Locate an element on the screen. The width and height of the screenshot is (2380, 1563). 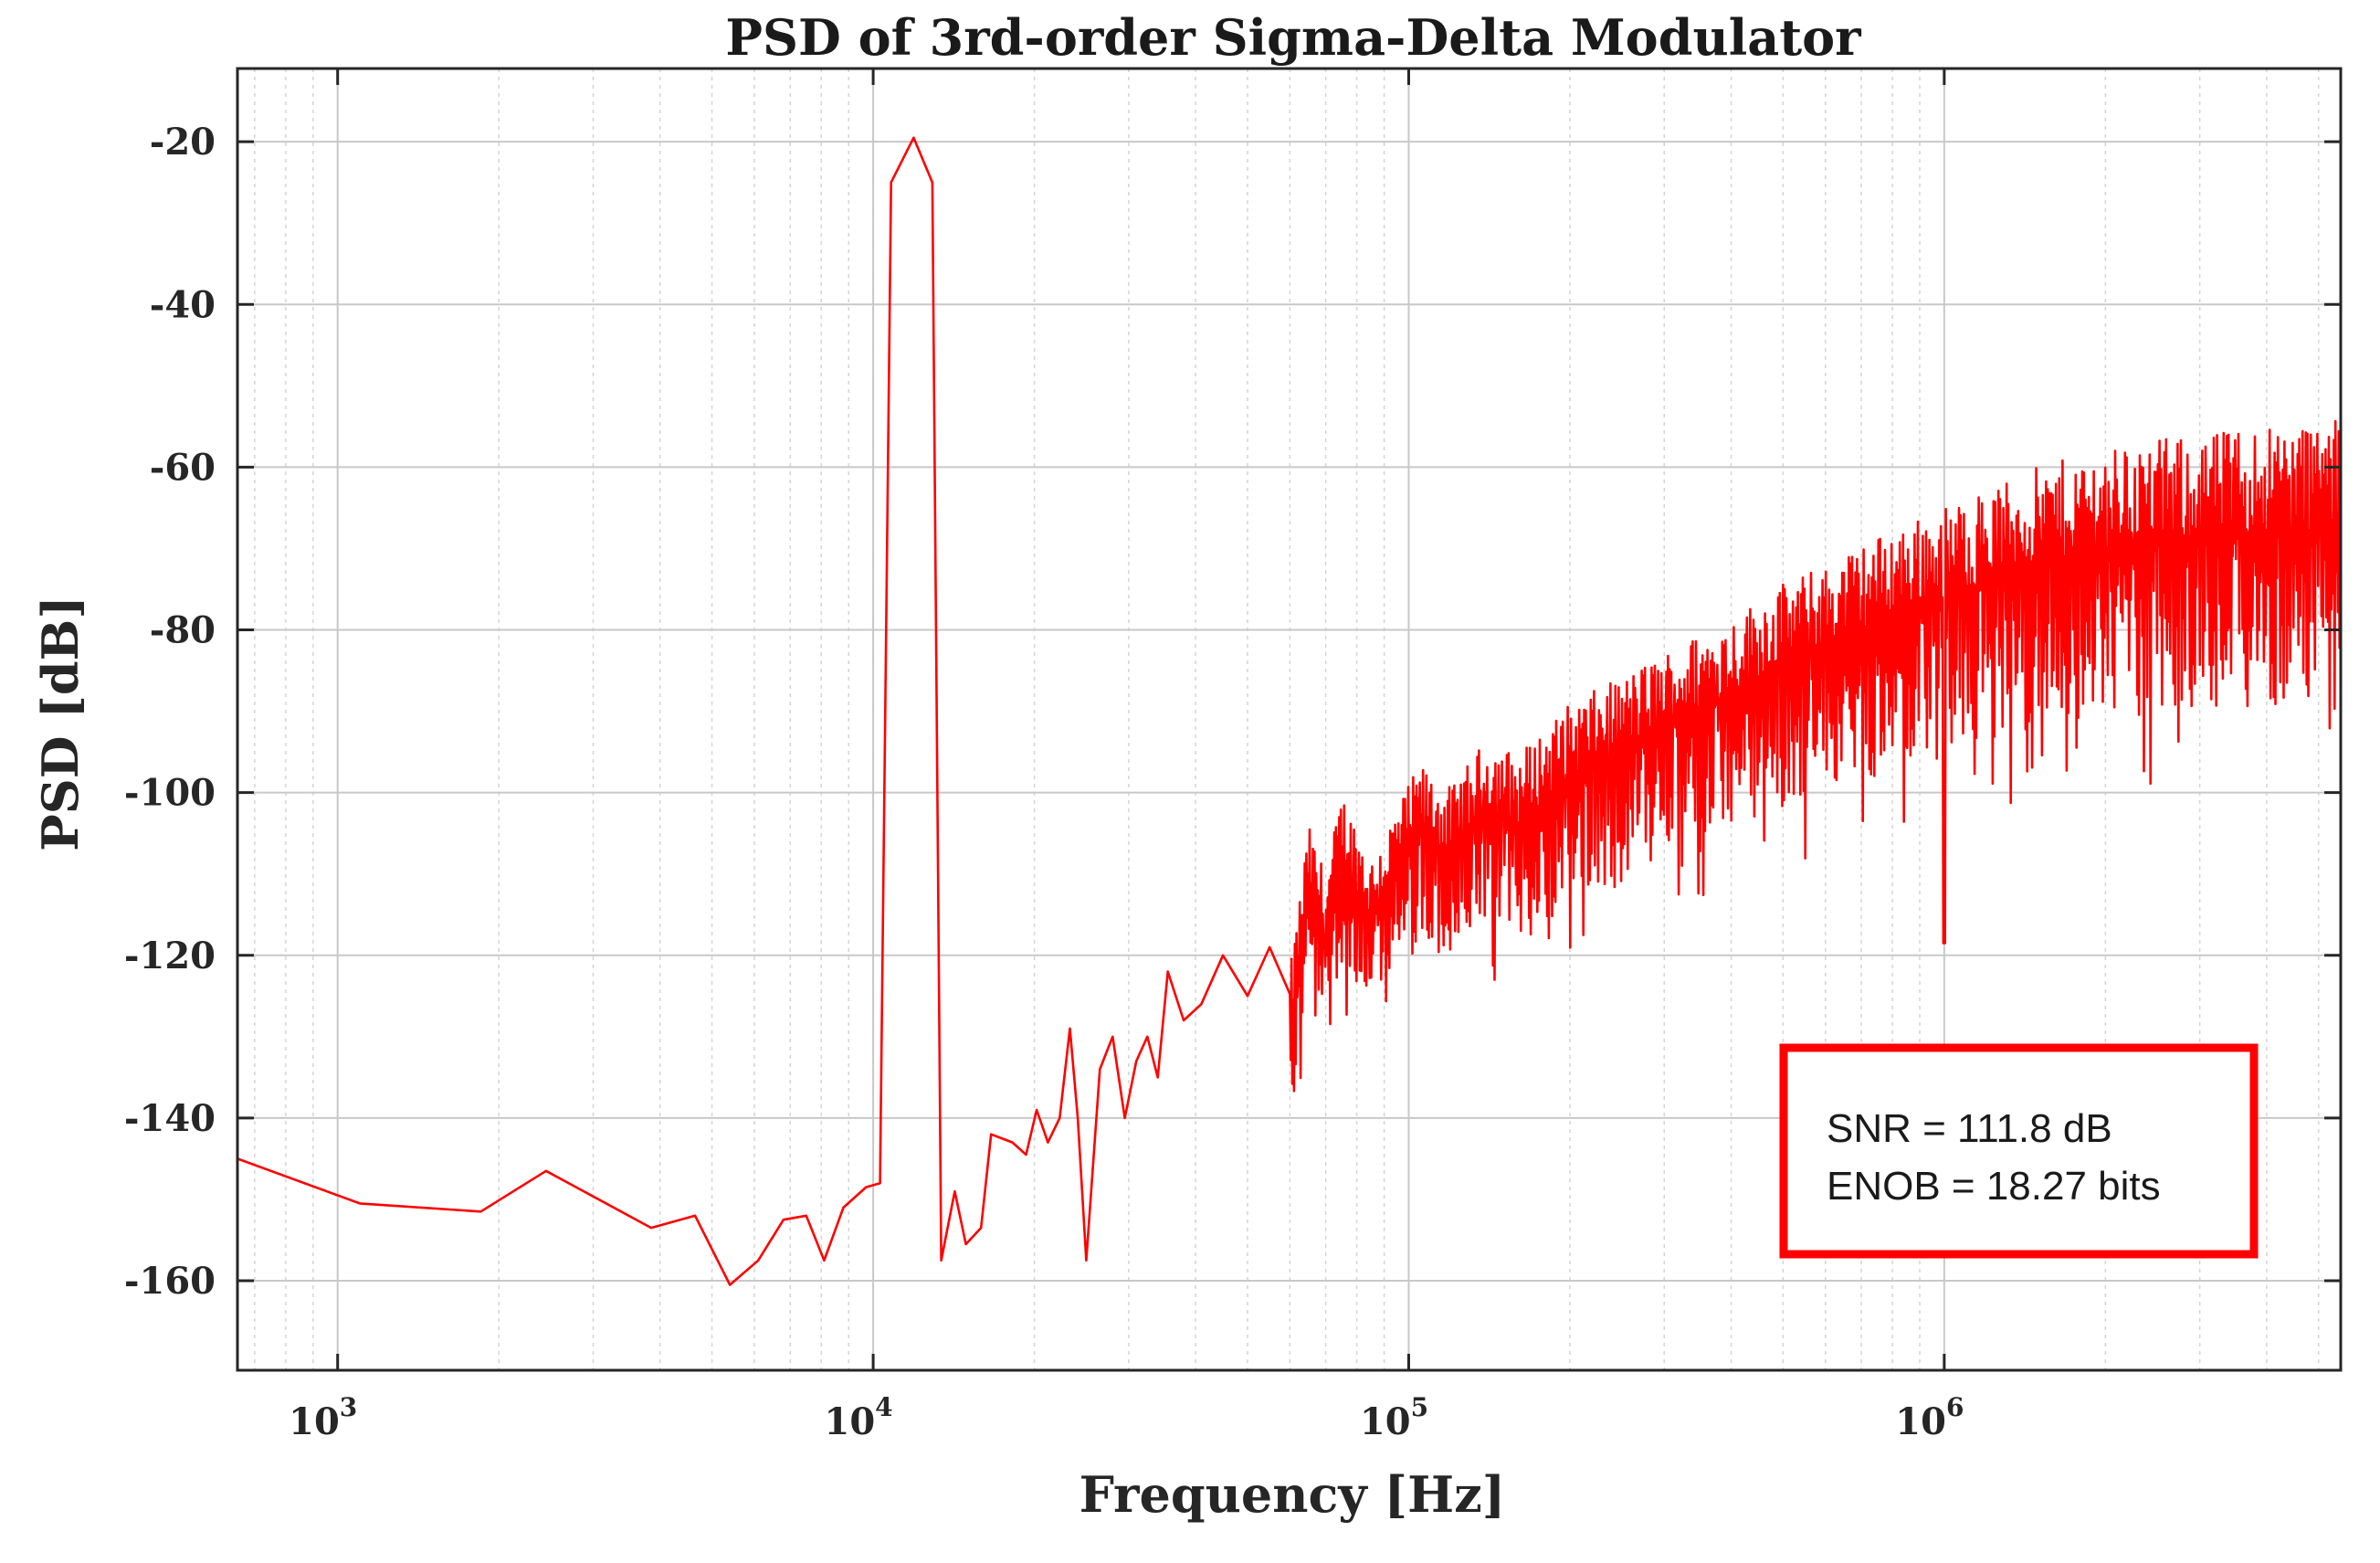
chart-title: PSD of 3rd-order Sigma-Delta Modulator is located at coordinates (1293, 37).